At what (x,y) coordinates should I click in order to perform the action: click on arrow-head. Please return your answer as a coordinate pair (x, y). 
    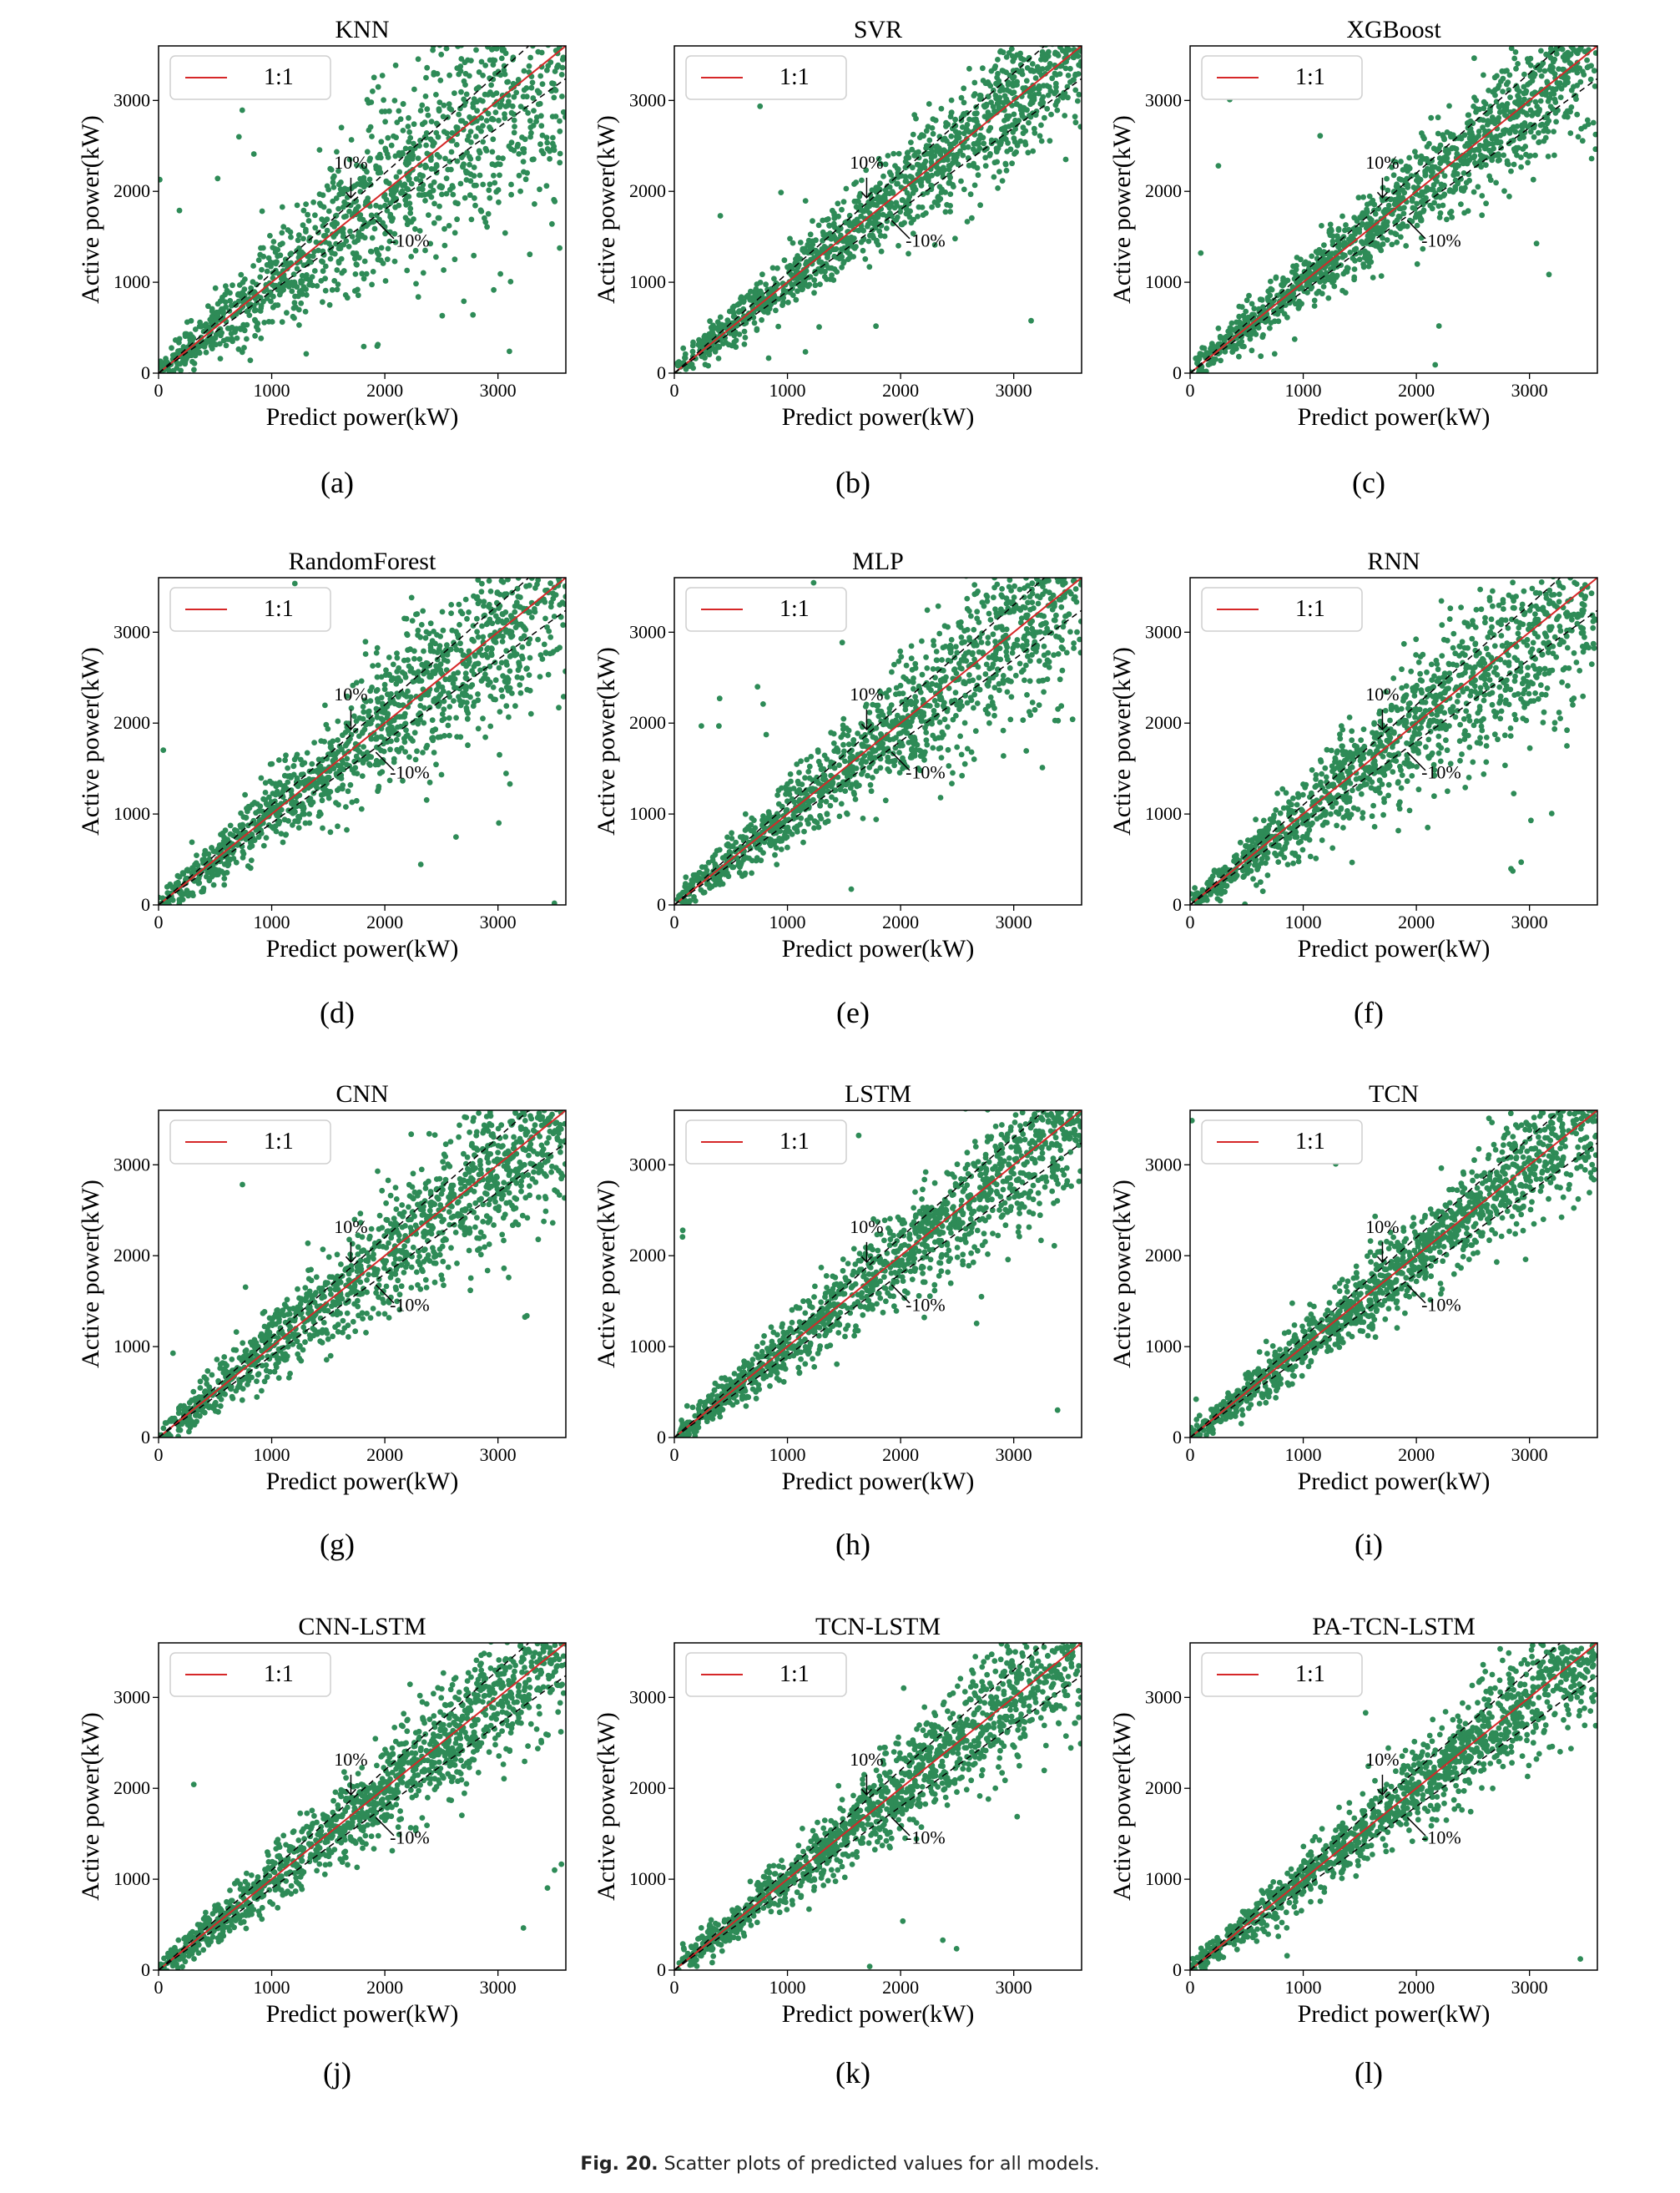
    Looking at the image, I should click on (1382, 195).